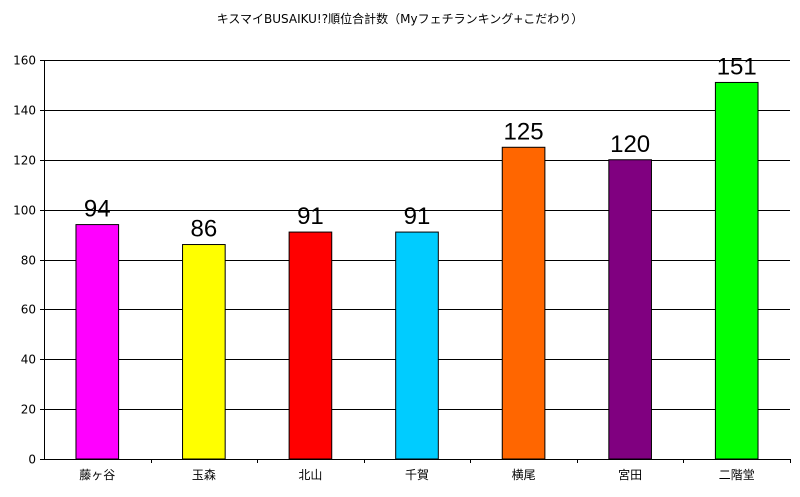  I want to click on y-tick-label: 160, so click(24, 61).